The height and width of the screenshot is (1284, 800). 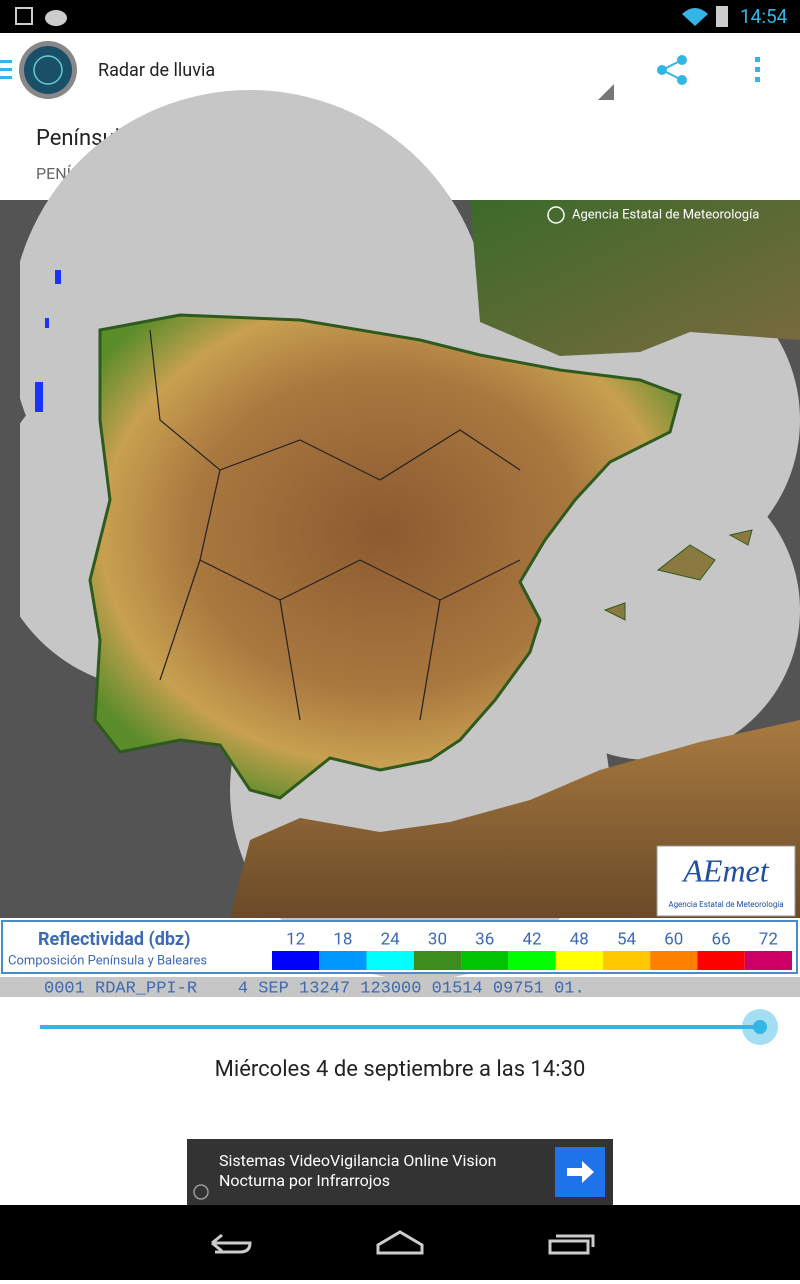 I want to click on wifi-icon, so click(x=695, y=17).